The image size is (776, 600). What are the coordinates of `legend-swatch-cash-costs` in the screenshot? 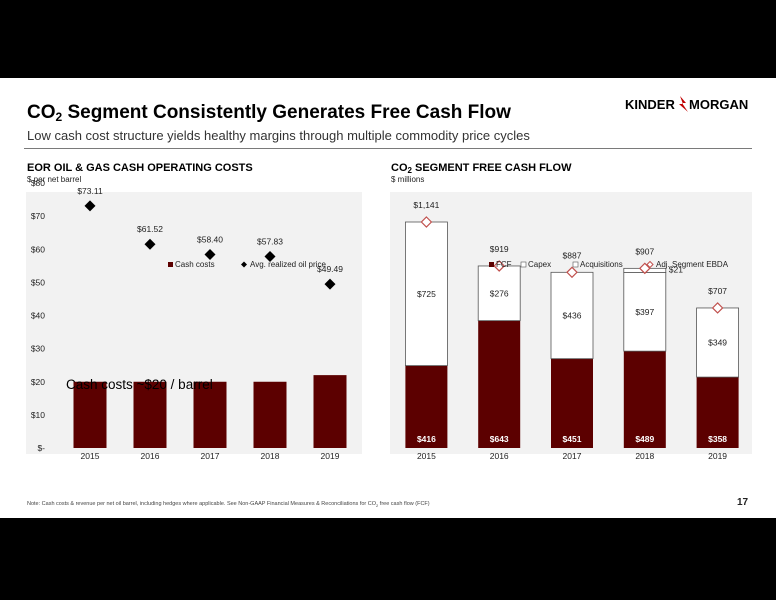 It's located at (170, 264).